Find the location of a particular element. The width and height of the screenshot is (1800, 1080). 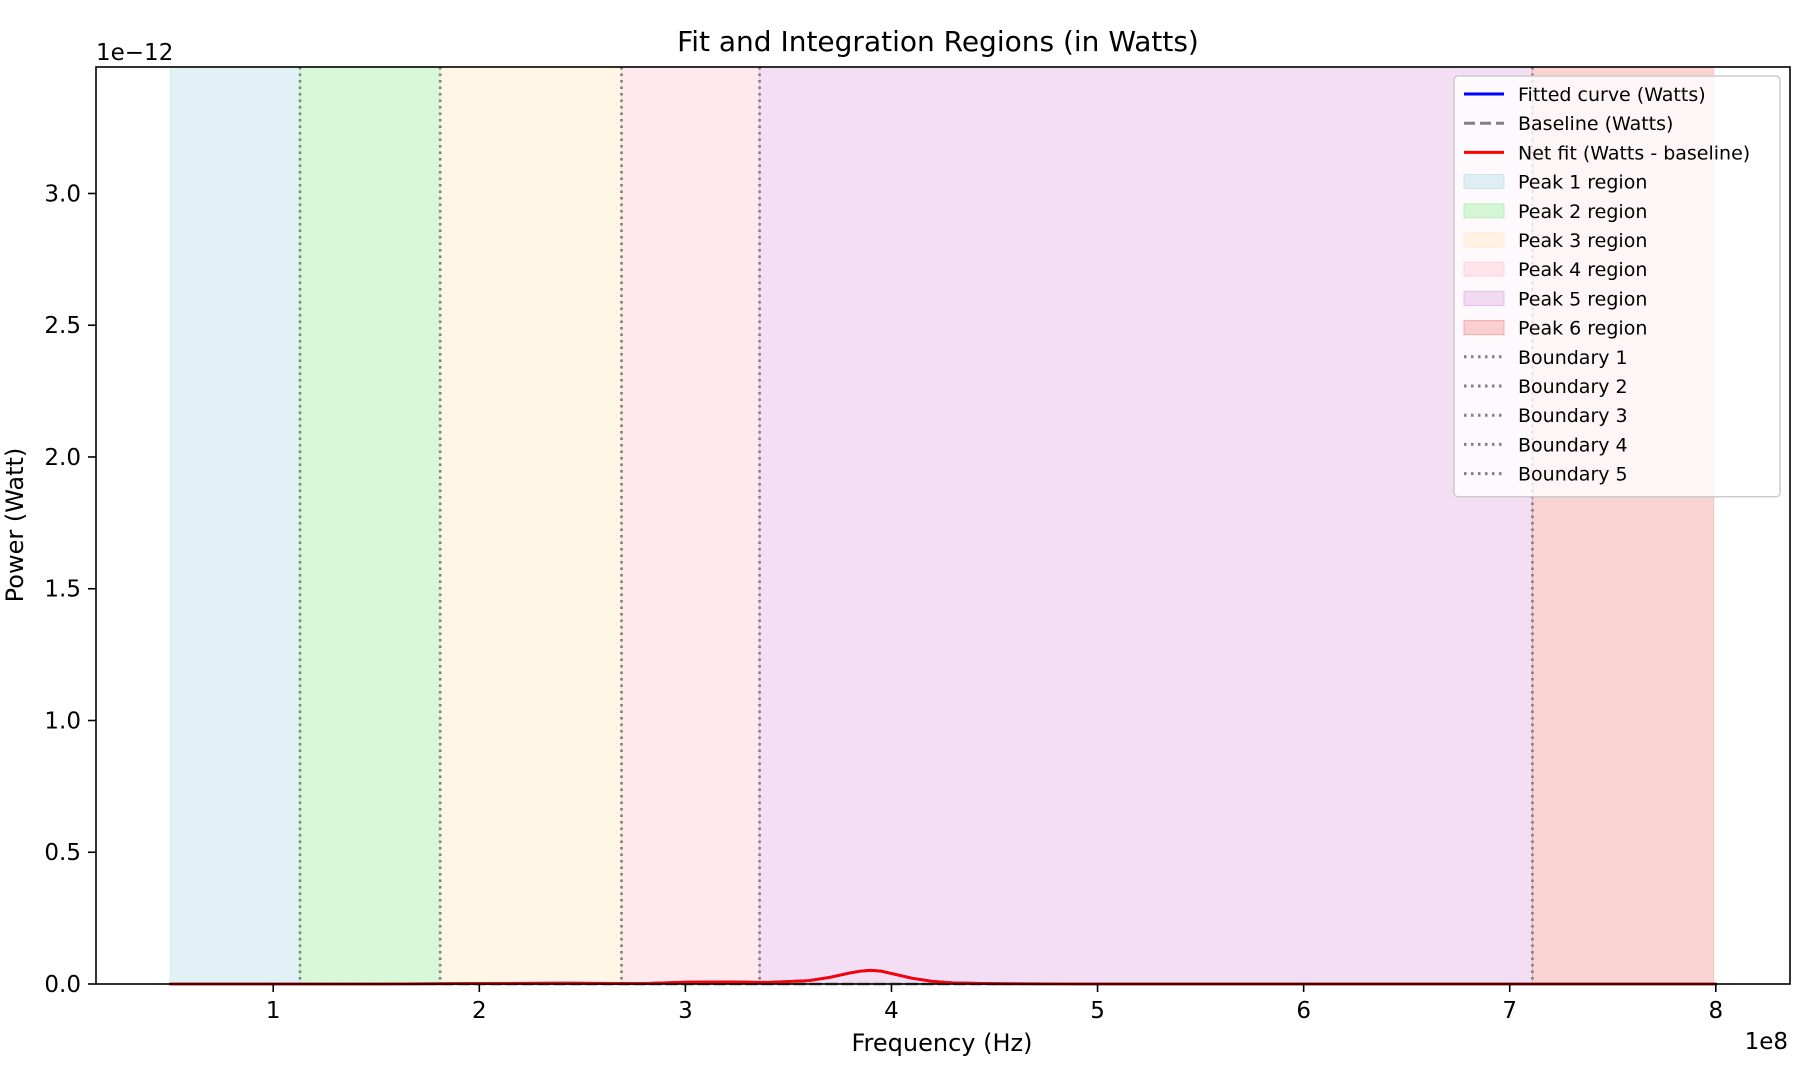

x-tick-label: 1 is located at coordinates (273, 1011).